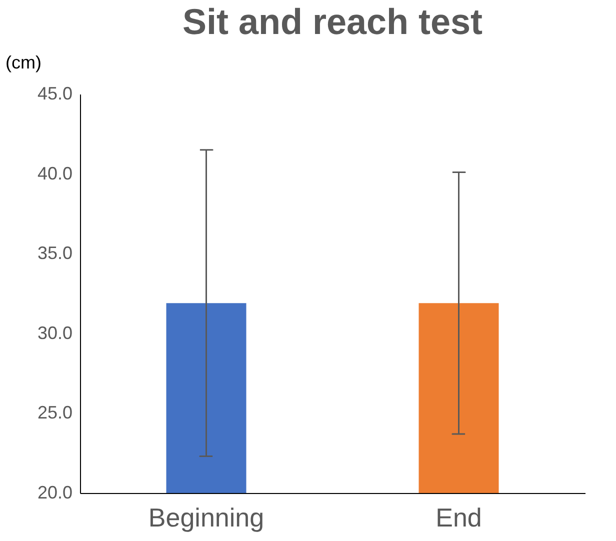 The image size is (616, 541). I want to click on y-tick-label: 30.0, so click(54, 332).